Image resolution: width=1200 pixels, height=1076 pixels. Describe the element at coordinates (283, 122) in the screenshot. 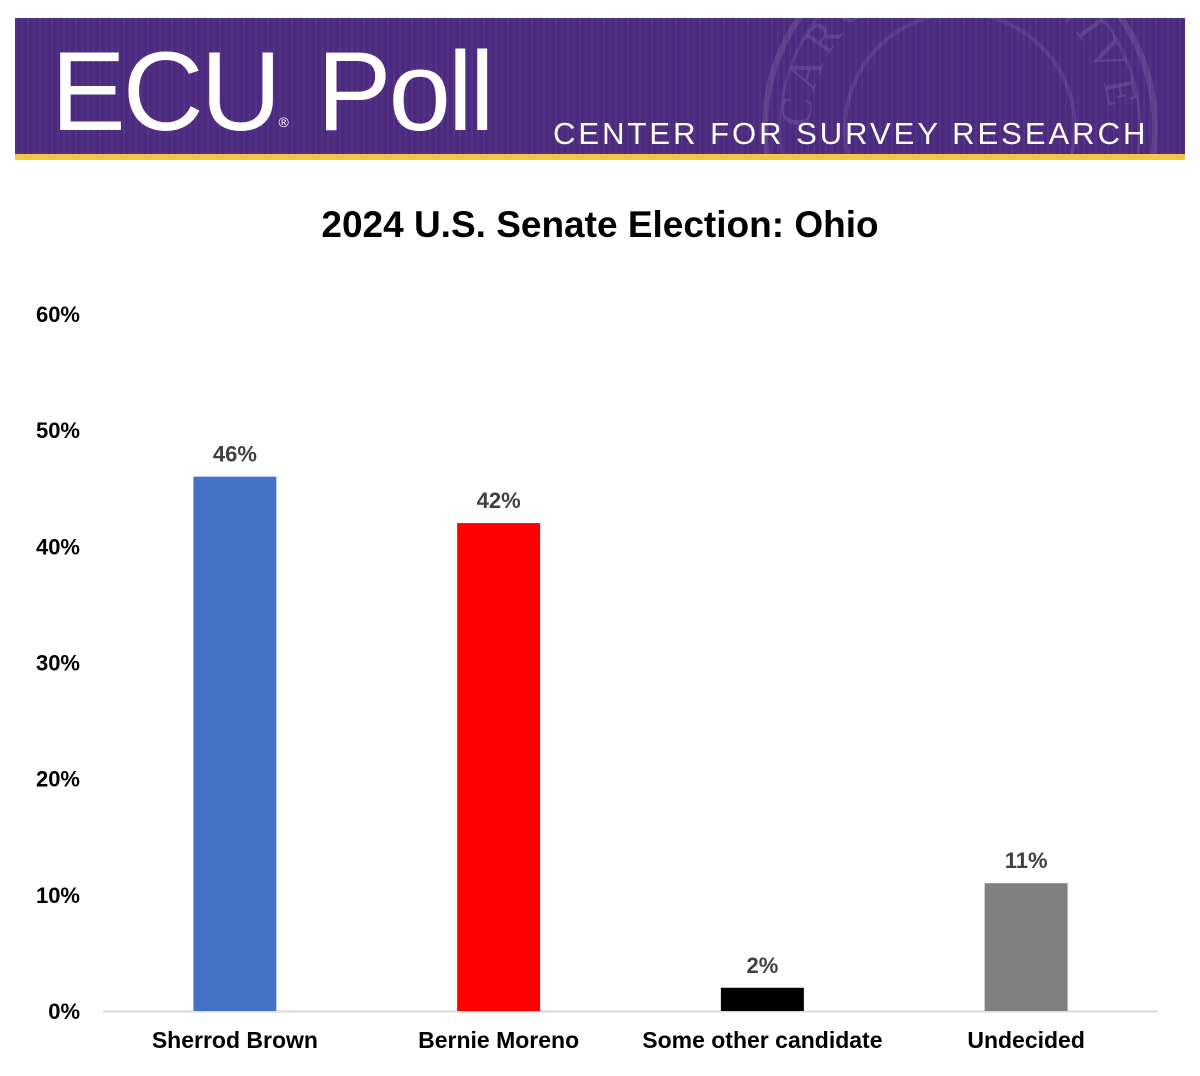

I see `registered-mark: ®` at that location.